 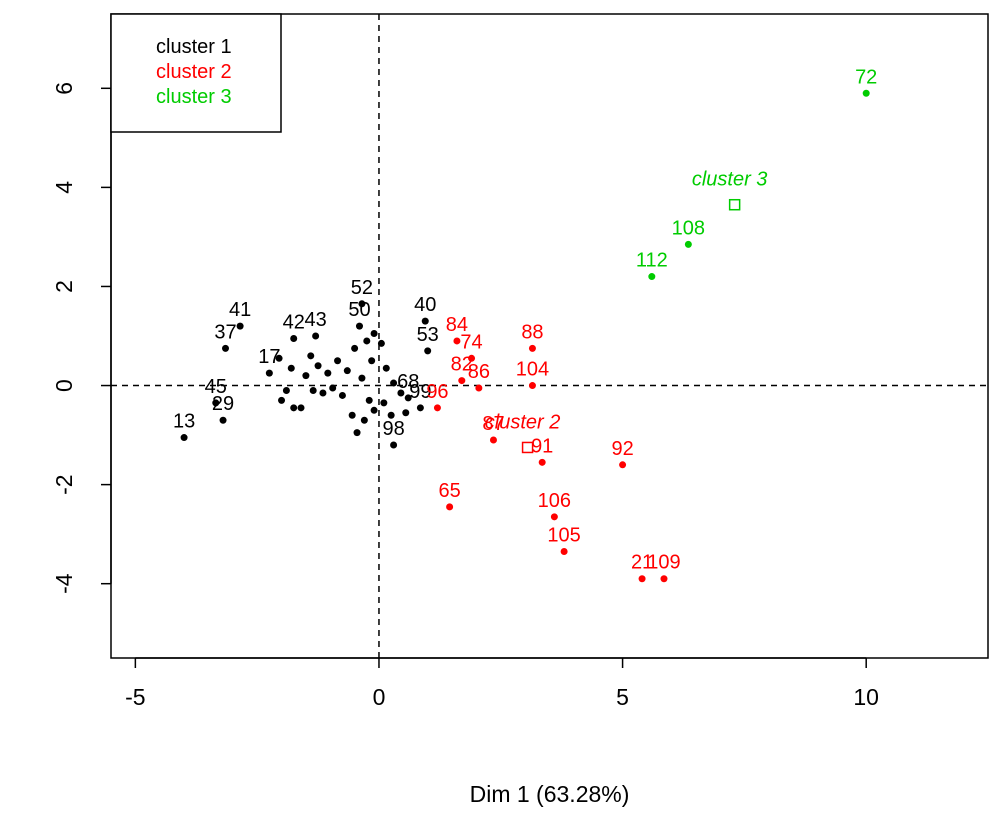 I want to click on x-tick-label: 5, so click(x=622, y=697).